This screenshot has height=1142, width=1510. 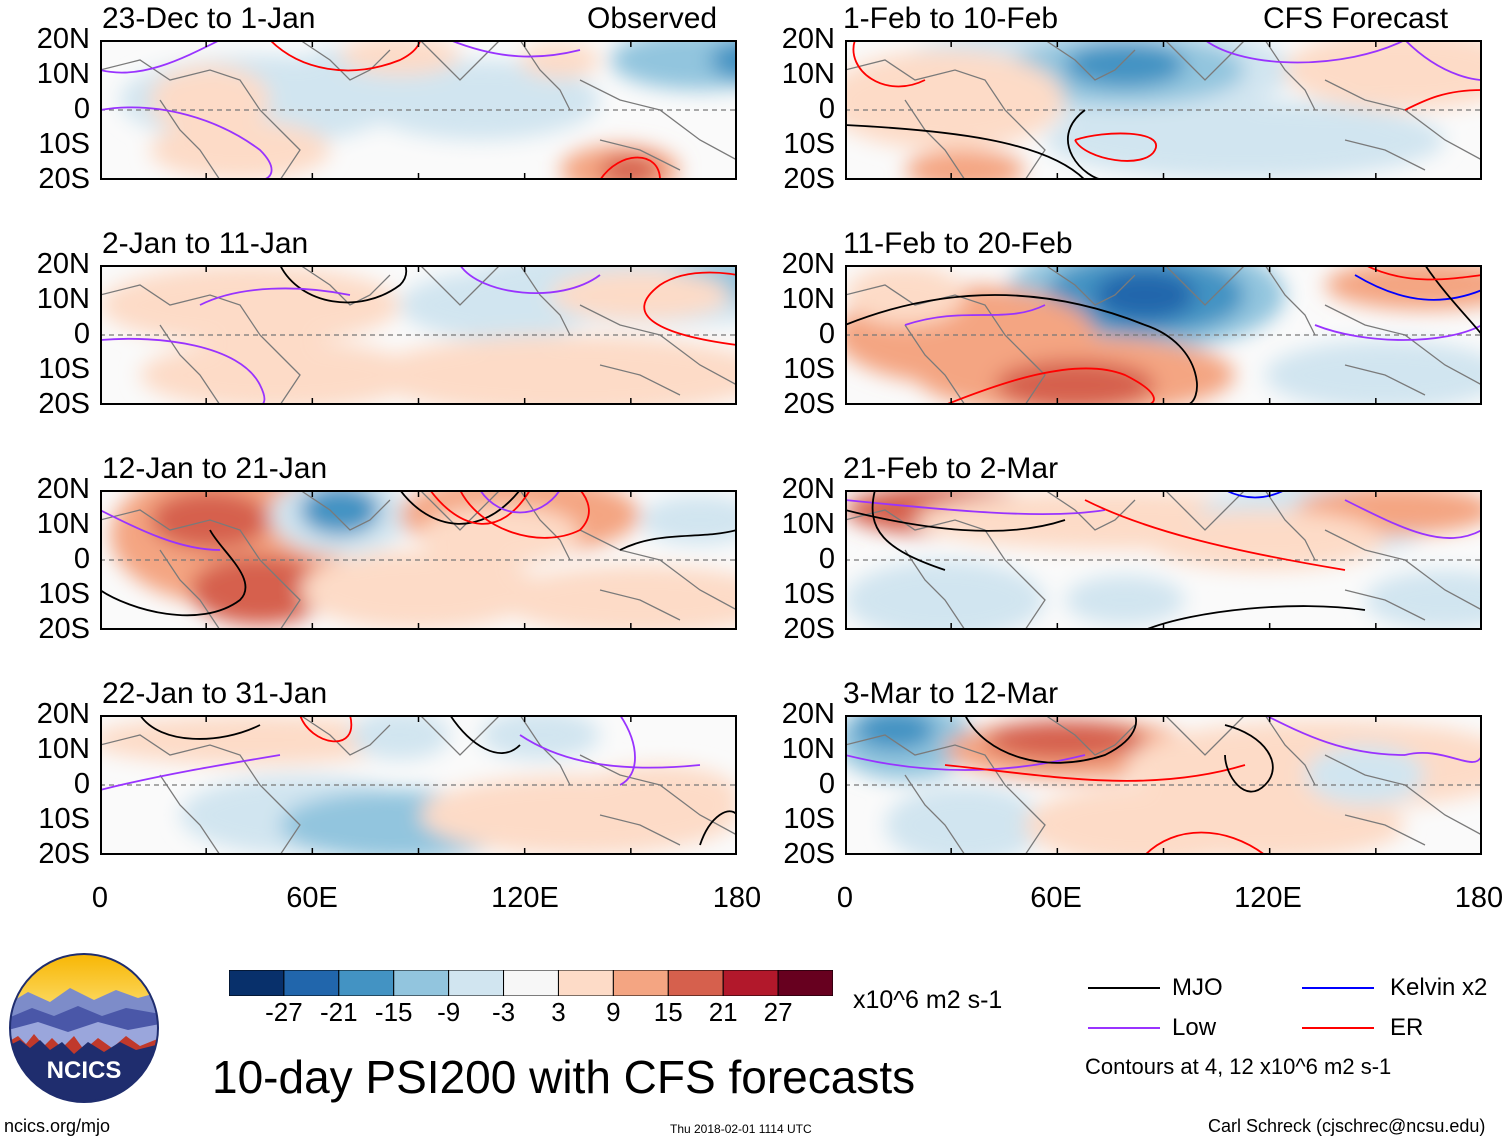 I want to click on x-tick-60e-left: 60E, so click(x=312, y=898).